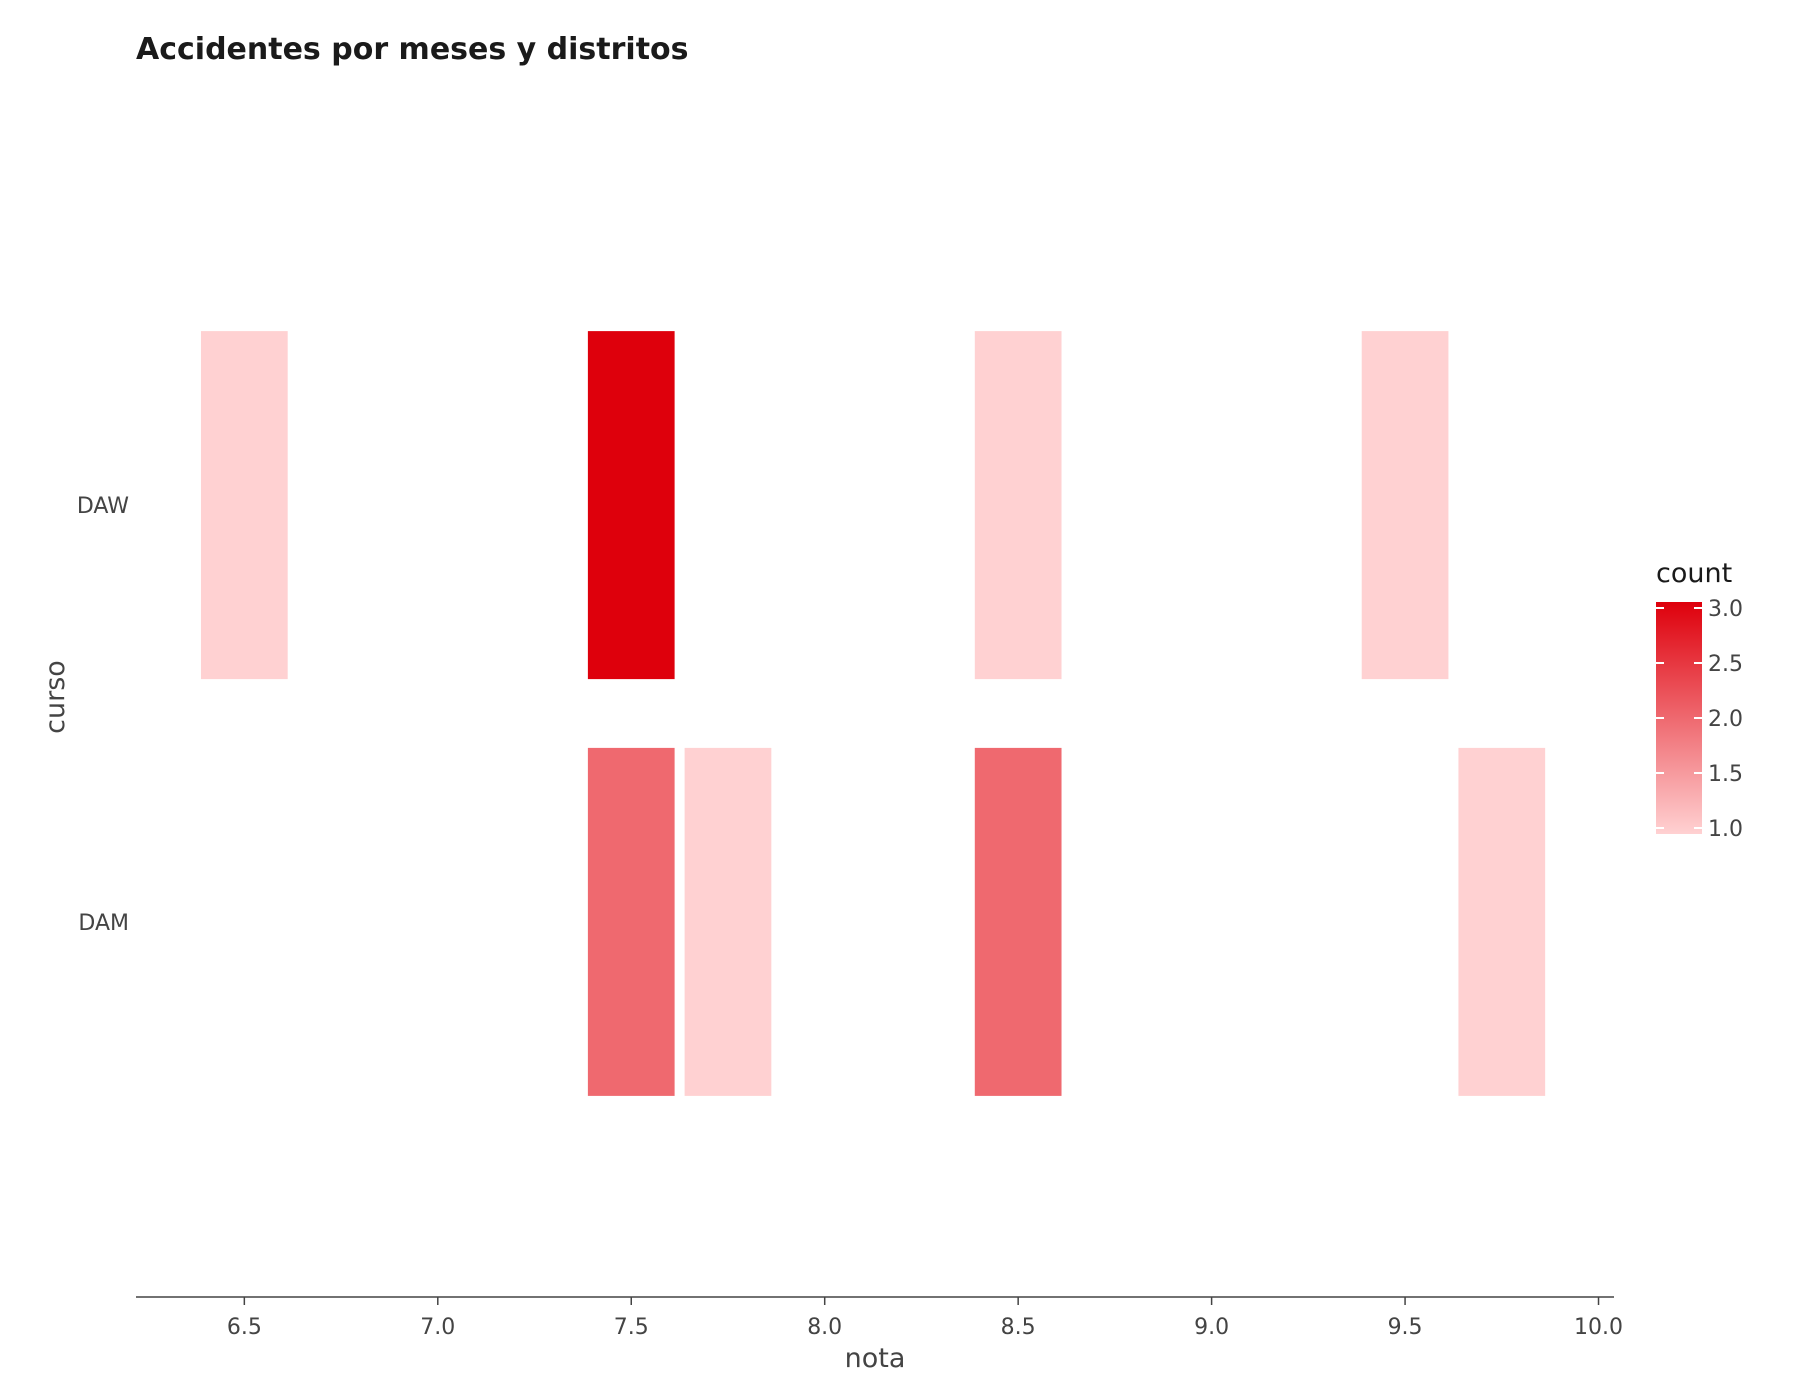 The image size is (1800, 1400). What do you see at coordinates (103, 506) in the screenshot?
I see `y-tick-label: DAW` at bounding box center [103, 506].